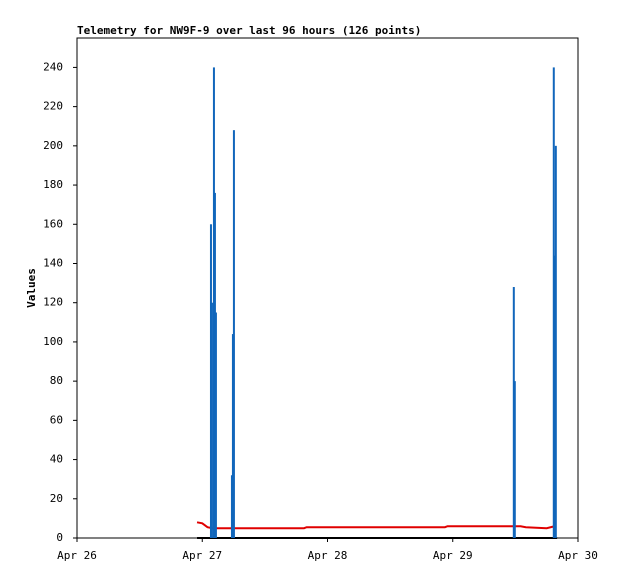 The height and width of the screenshot is (579, 618). What do you see at coordinates (53, 145) in the screenshot?
I see `y-tick-label: 200` at bounding box center [53, 145].